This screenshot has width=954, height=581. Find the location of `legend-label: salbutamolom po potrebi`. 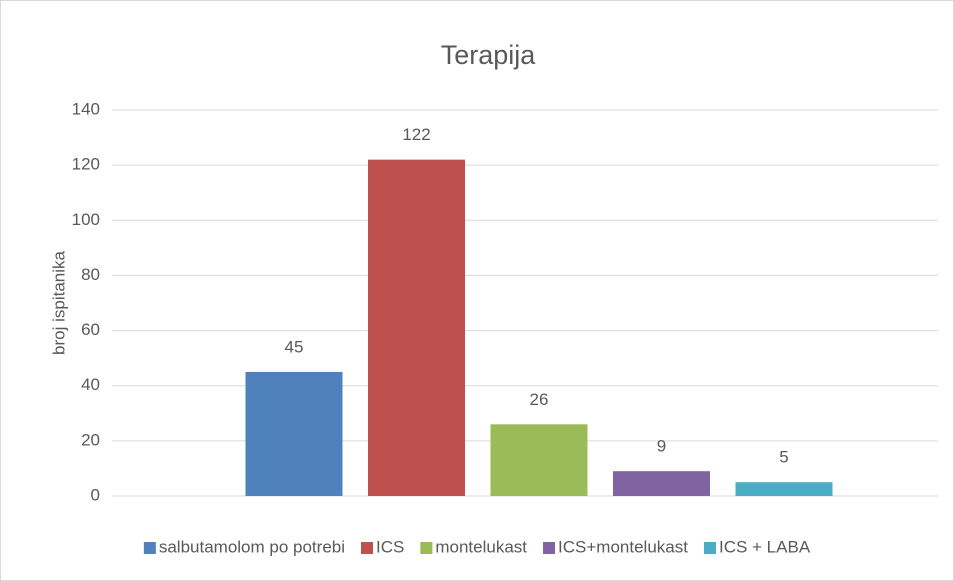

legend-label: salbutamolom po potrebi is located at coordinates (252, 546).